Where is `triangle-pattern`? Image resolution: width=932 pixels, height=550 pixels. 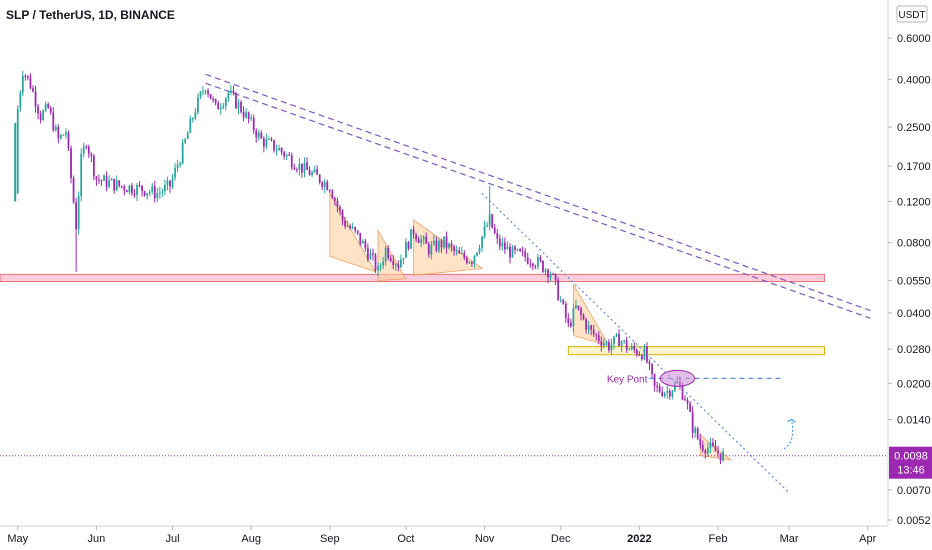 triangle-pattern is located at coordinates (353, 232).